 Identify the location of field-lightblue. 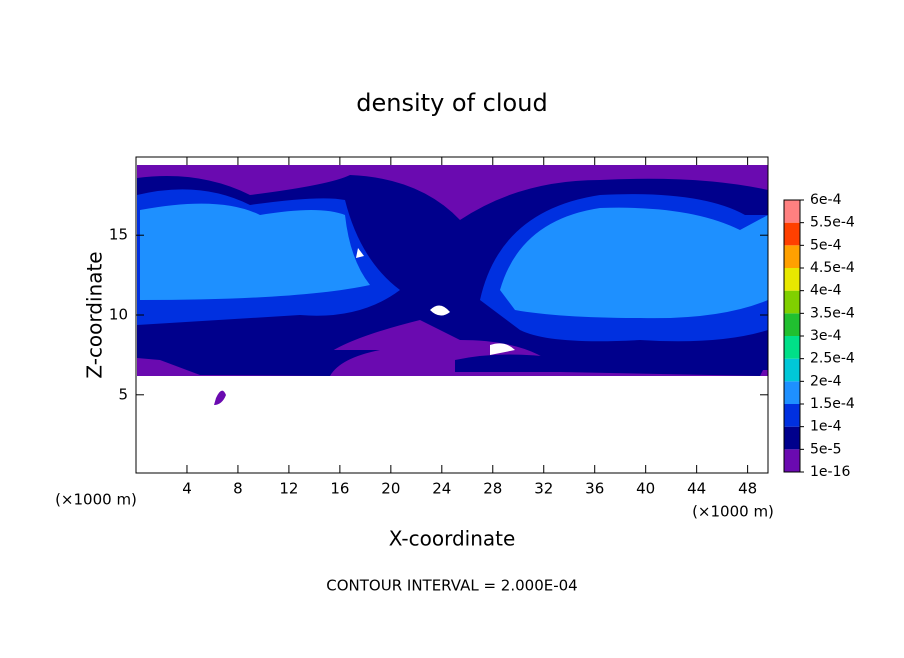
(454, 261).